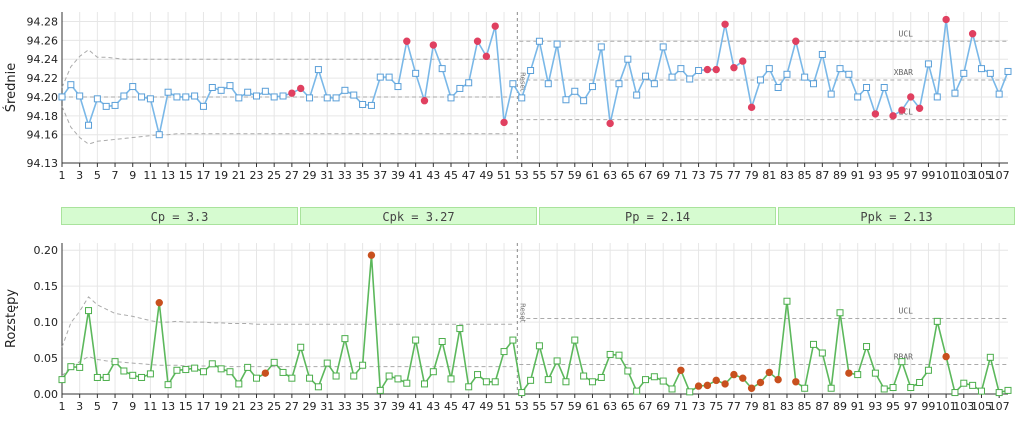 This screenshot has height=433, width=1024. Describe the element at coordinates (557, 406) in the screenshot. I see `x-tick-label: 57` at that location.